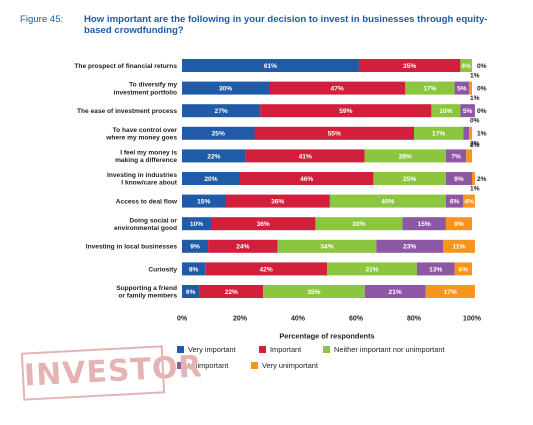 Image resolution: width=533 pixels, height=425 pixels. What do you see at coordinates (141, 138) in the screenshot?
I see `category-label-line: where my money goes` at bounding box center [141, 138].